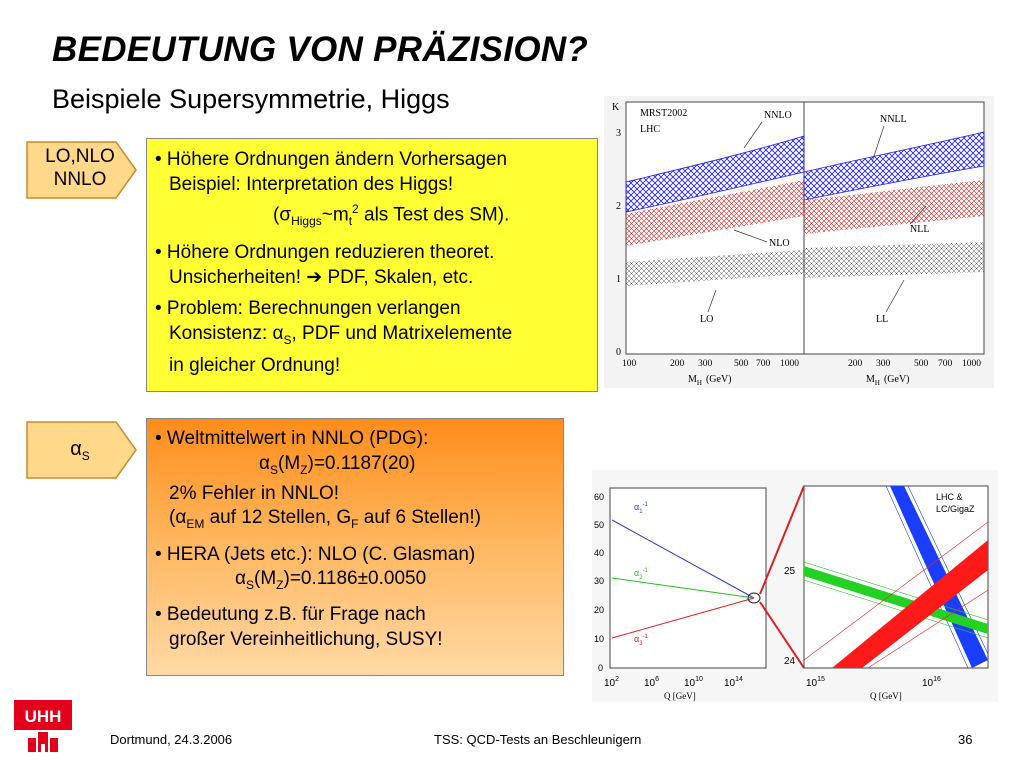 The image size is (1024, 768). What do you see at coordinates (778, 115) in the screenshot?
I see `nnlo-label: NNLO` at bounding box center [778, 115].